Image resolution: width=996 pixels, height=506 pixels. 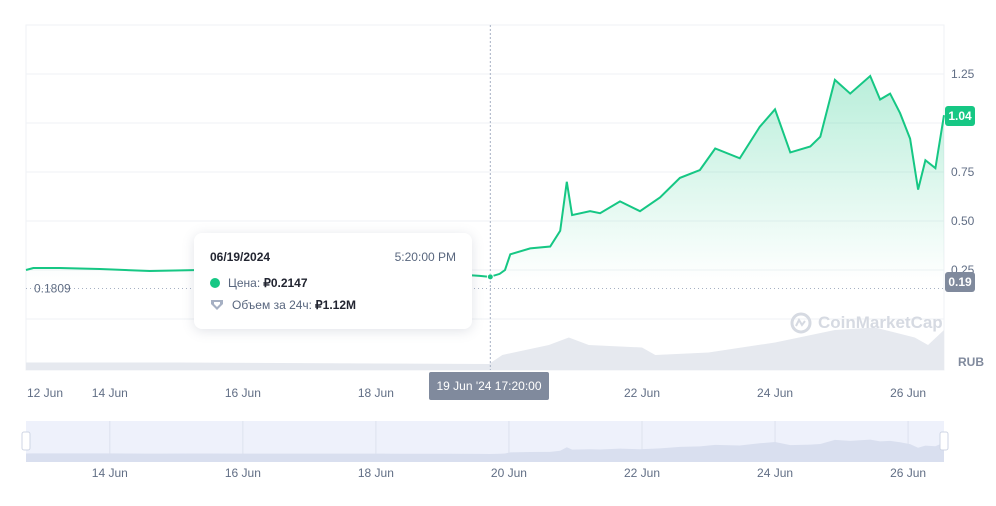 I want to click on navigator-tick-label: 24 Jun, so click(x=775, y=473).